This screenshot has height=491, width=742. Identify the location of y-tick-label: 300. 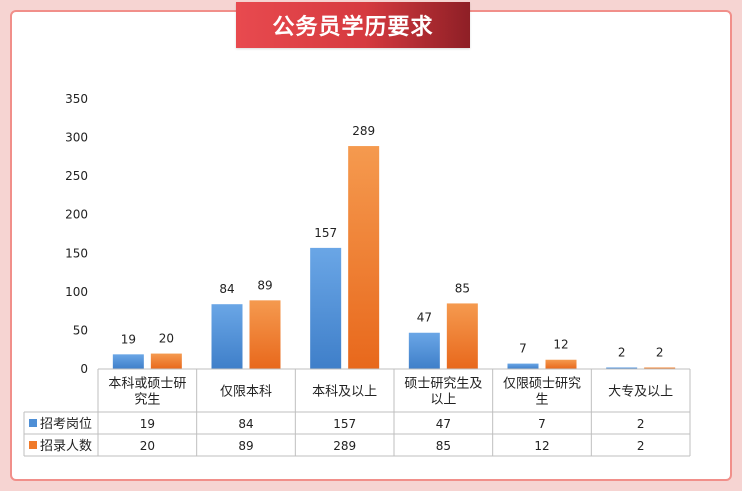
(76, 138).